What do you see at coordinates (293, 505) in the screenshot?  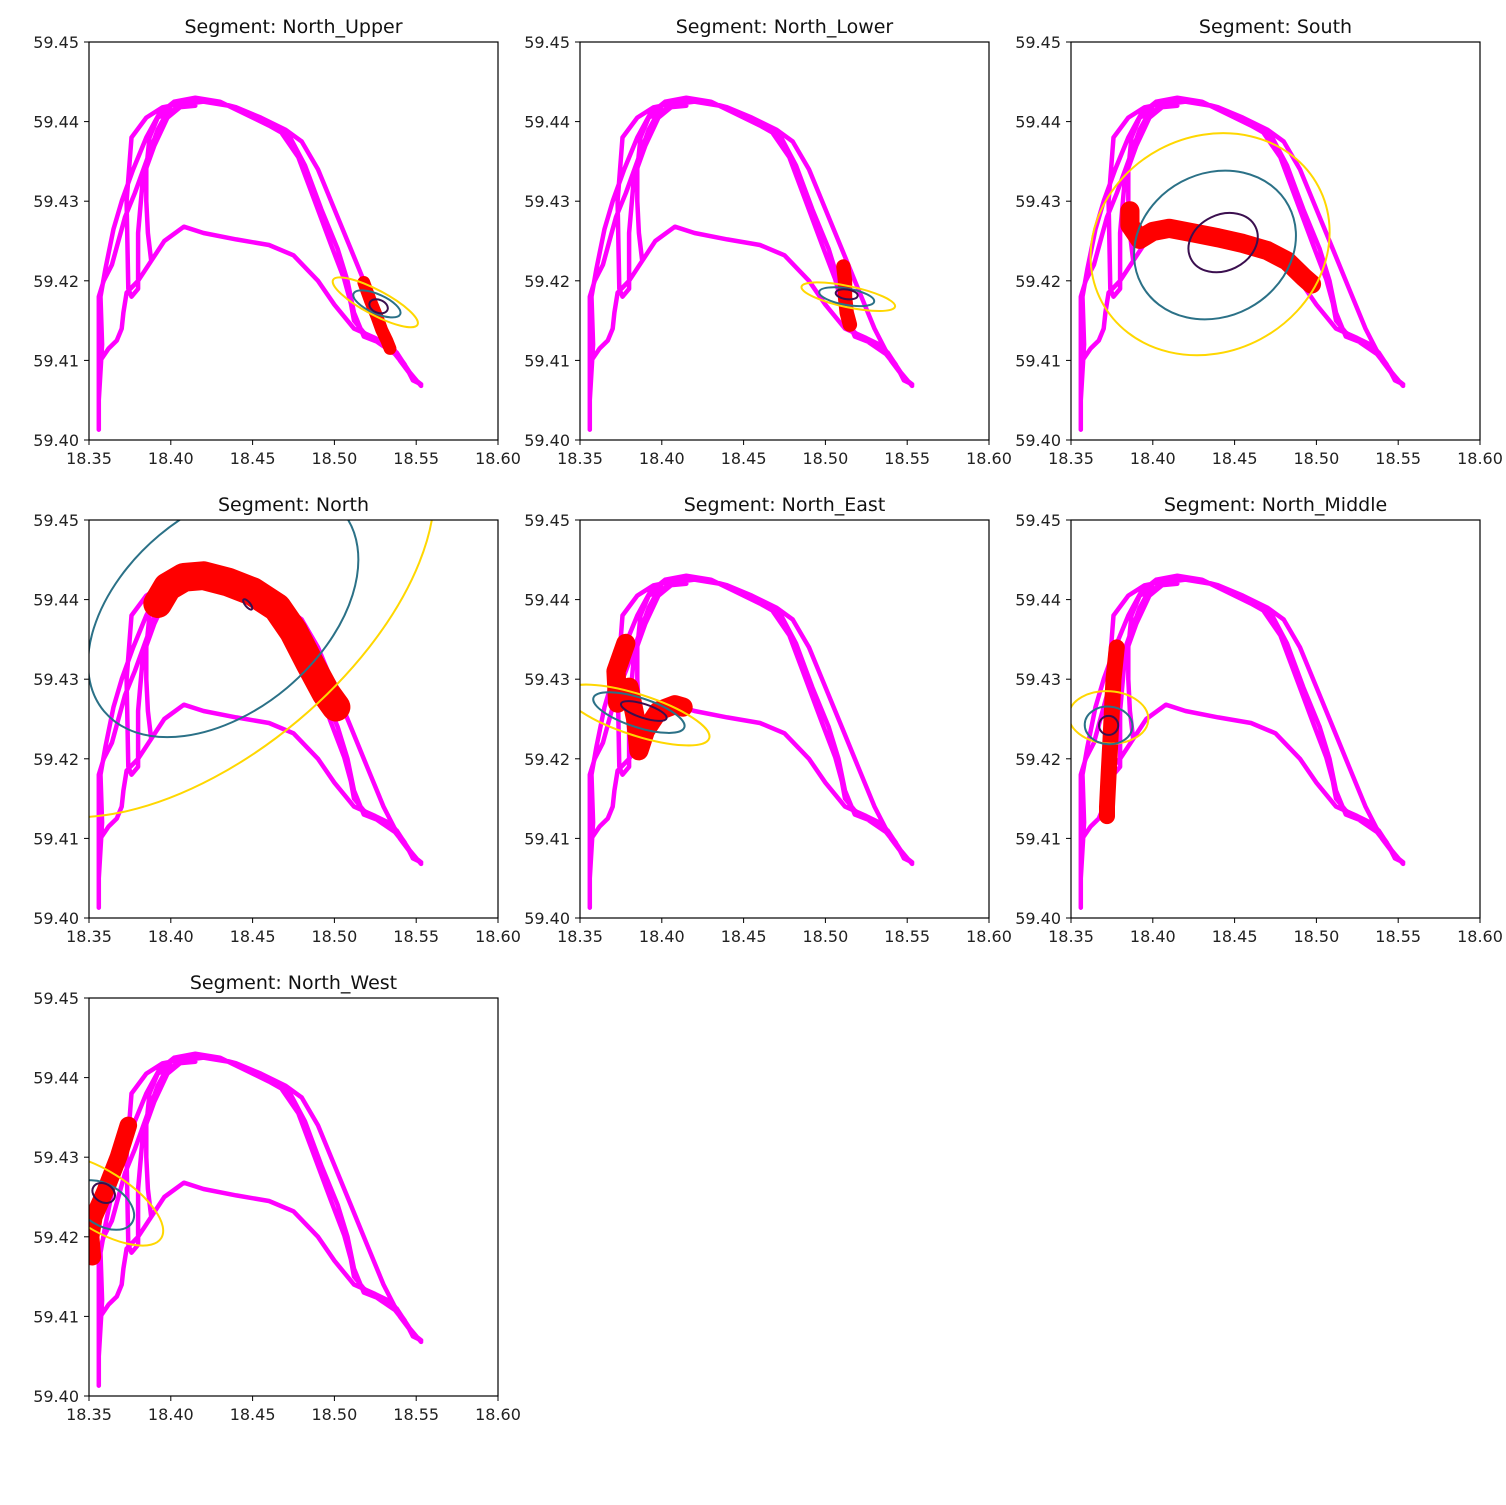 I see `panel-title: Segment: North` at bounding box center [293, 505].